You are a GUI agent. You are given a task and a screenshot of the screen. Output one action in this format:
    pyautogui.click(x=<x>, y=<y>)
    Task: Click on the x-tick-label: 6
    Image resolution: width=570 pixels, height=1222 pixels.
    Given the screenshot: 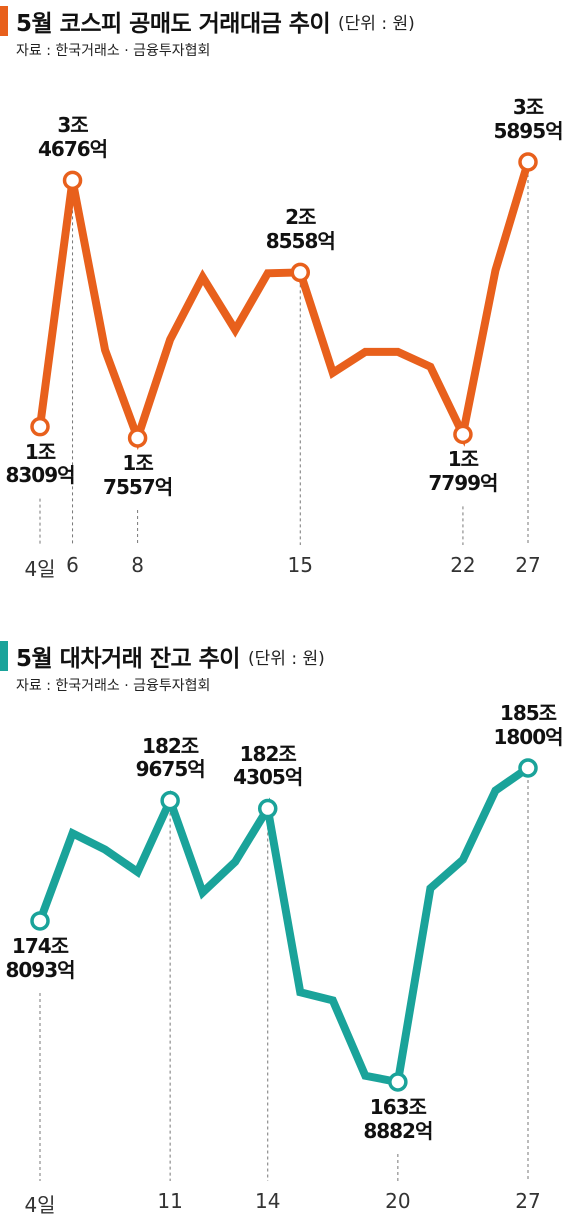 What is the action you would take?
    pyautogui.click(x=72, y=565)
    